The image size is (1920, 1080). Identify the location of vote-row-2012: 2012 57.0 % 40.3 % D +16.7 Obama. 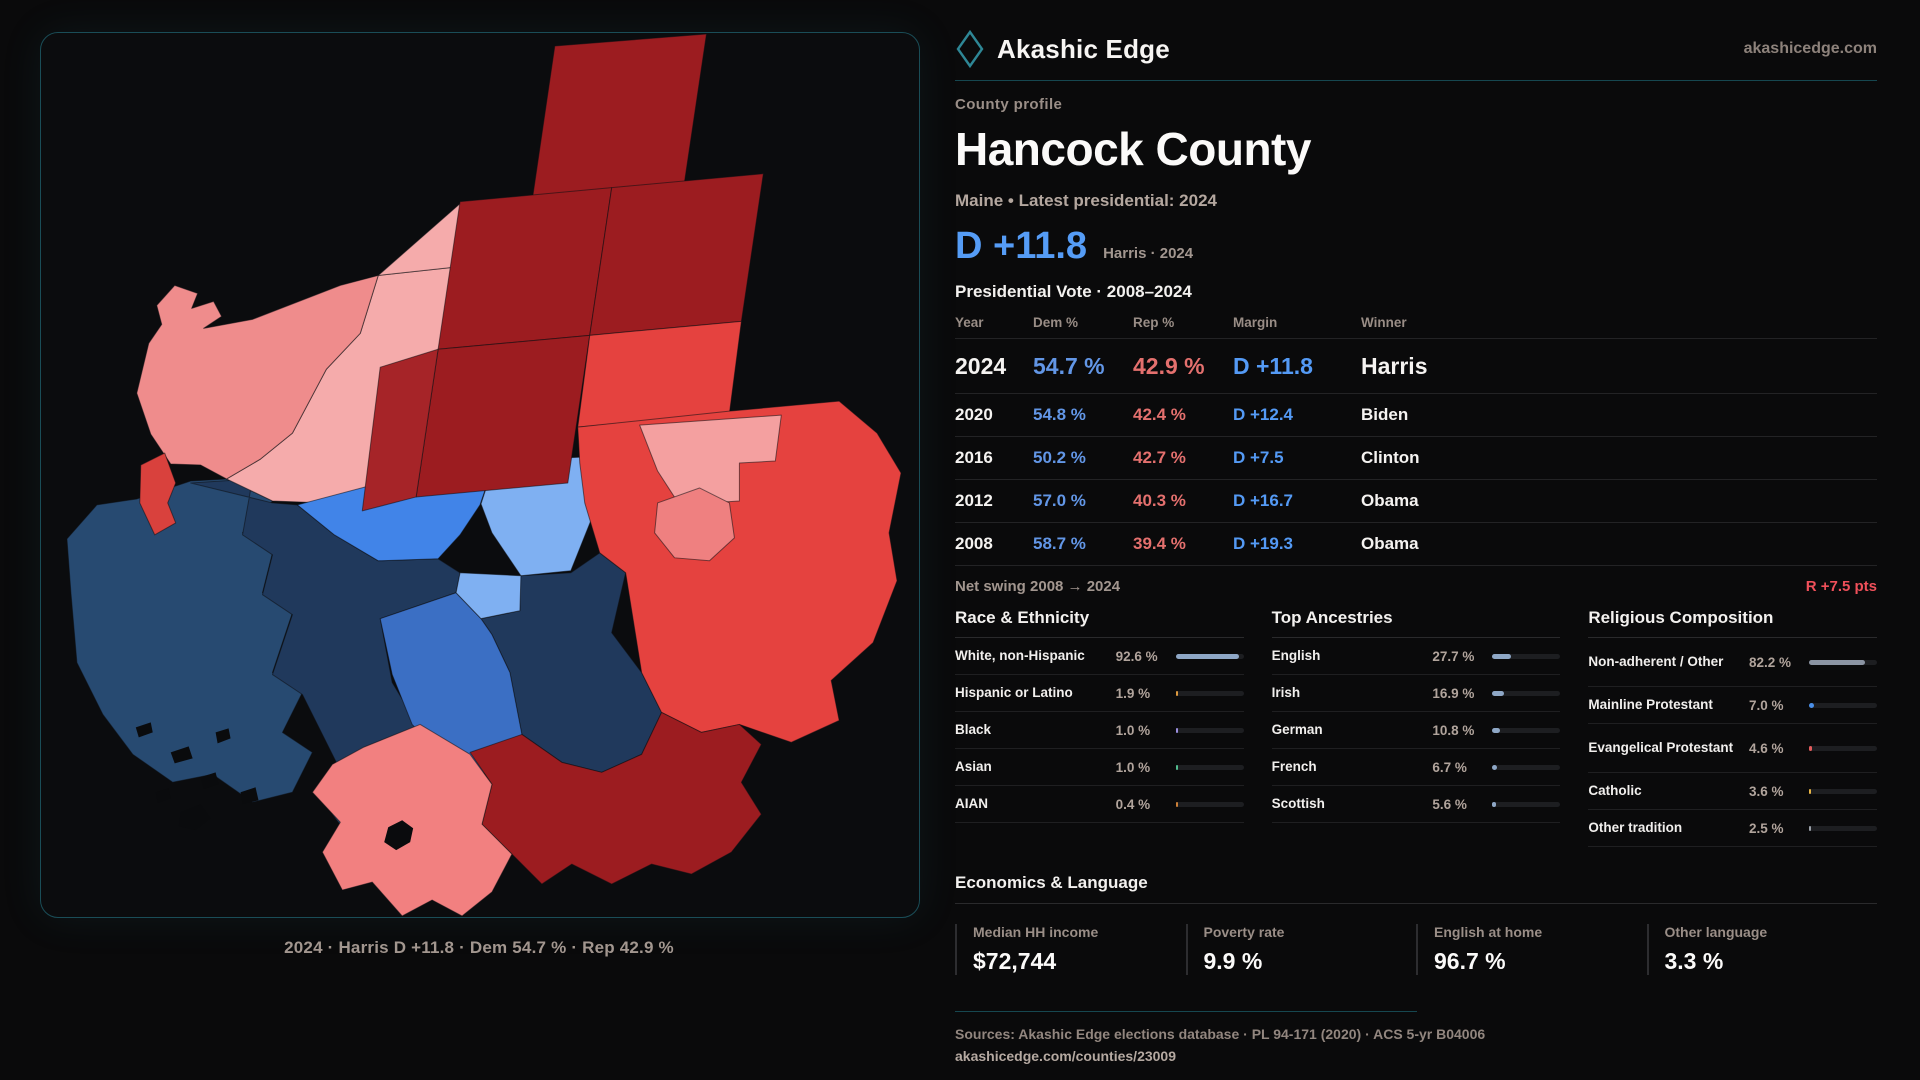
(1416, 501).